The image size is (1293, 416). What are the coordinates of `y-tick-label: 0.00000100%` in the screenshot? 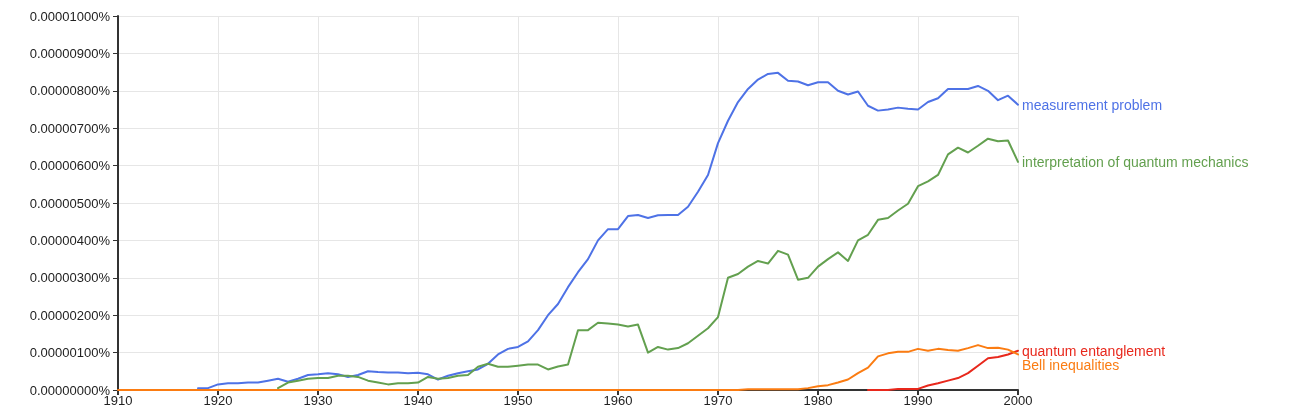 It's located at (70, 353).